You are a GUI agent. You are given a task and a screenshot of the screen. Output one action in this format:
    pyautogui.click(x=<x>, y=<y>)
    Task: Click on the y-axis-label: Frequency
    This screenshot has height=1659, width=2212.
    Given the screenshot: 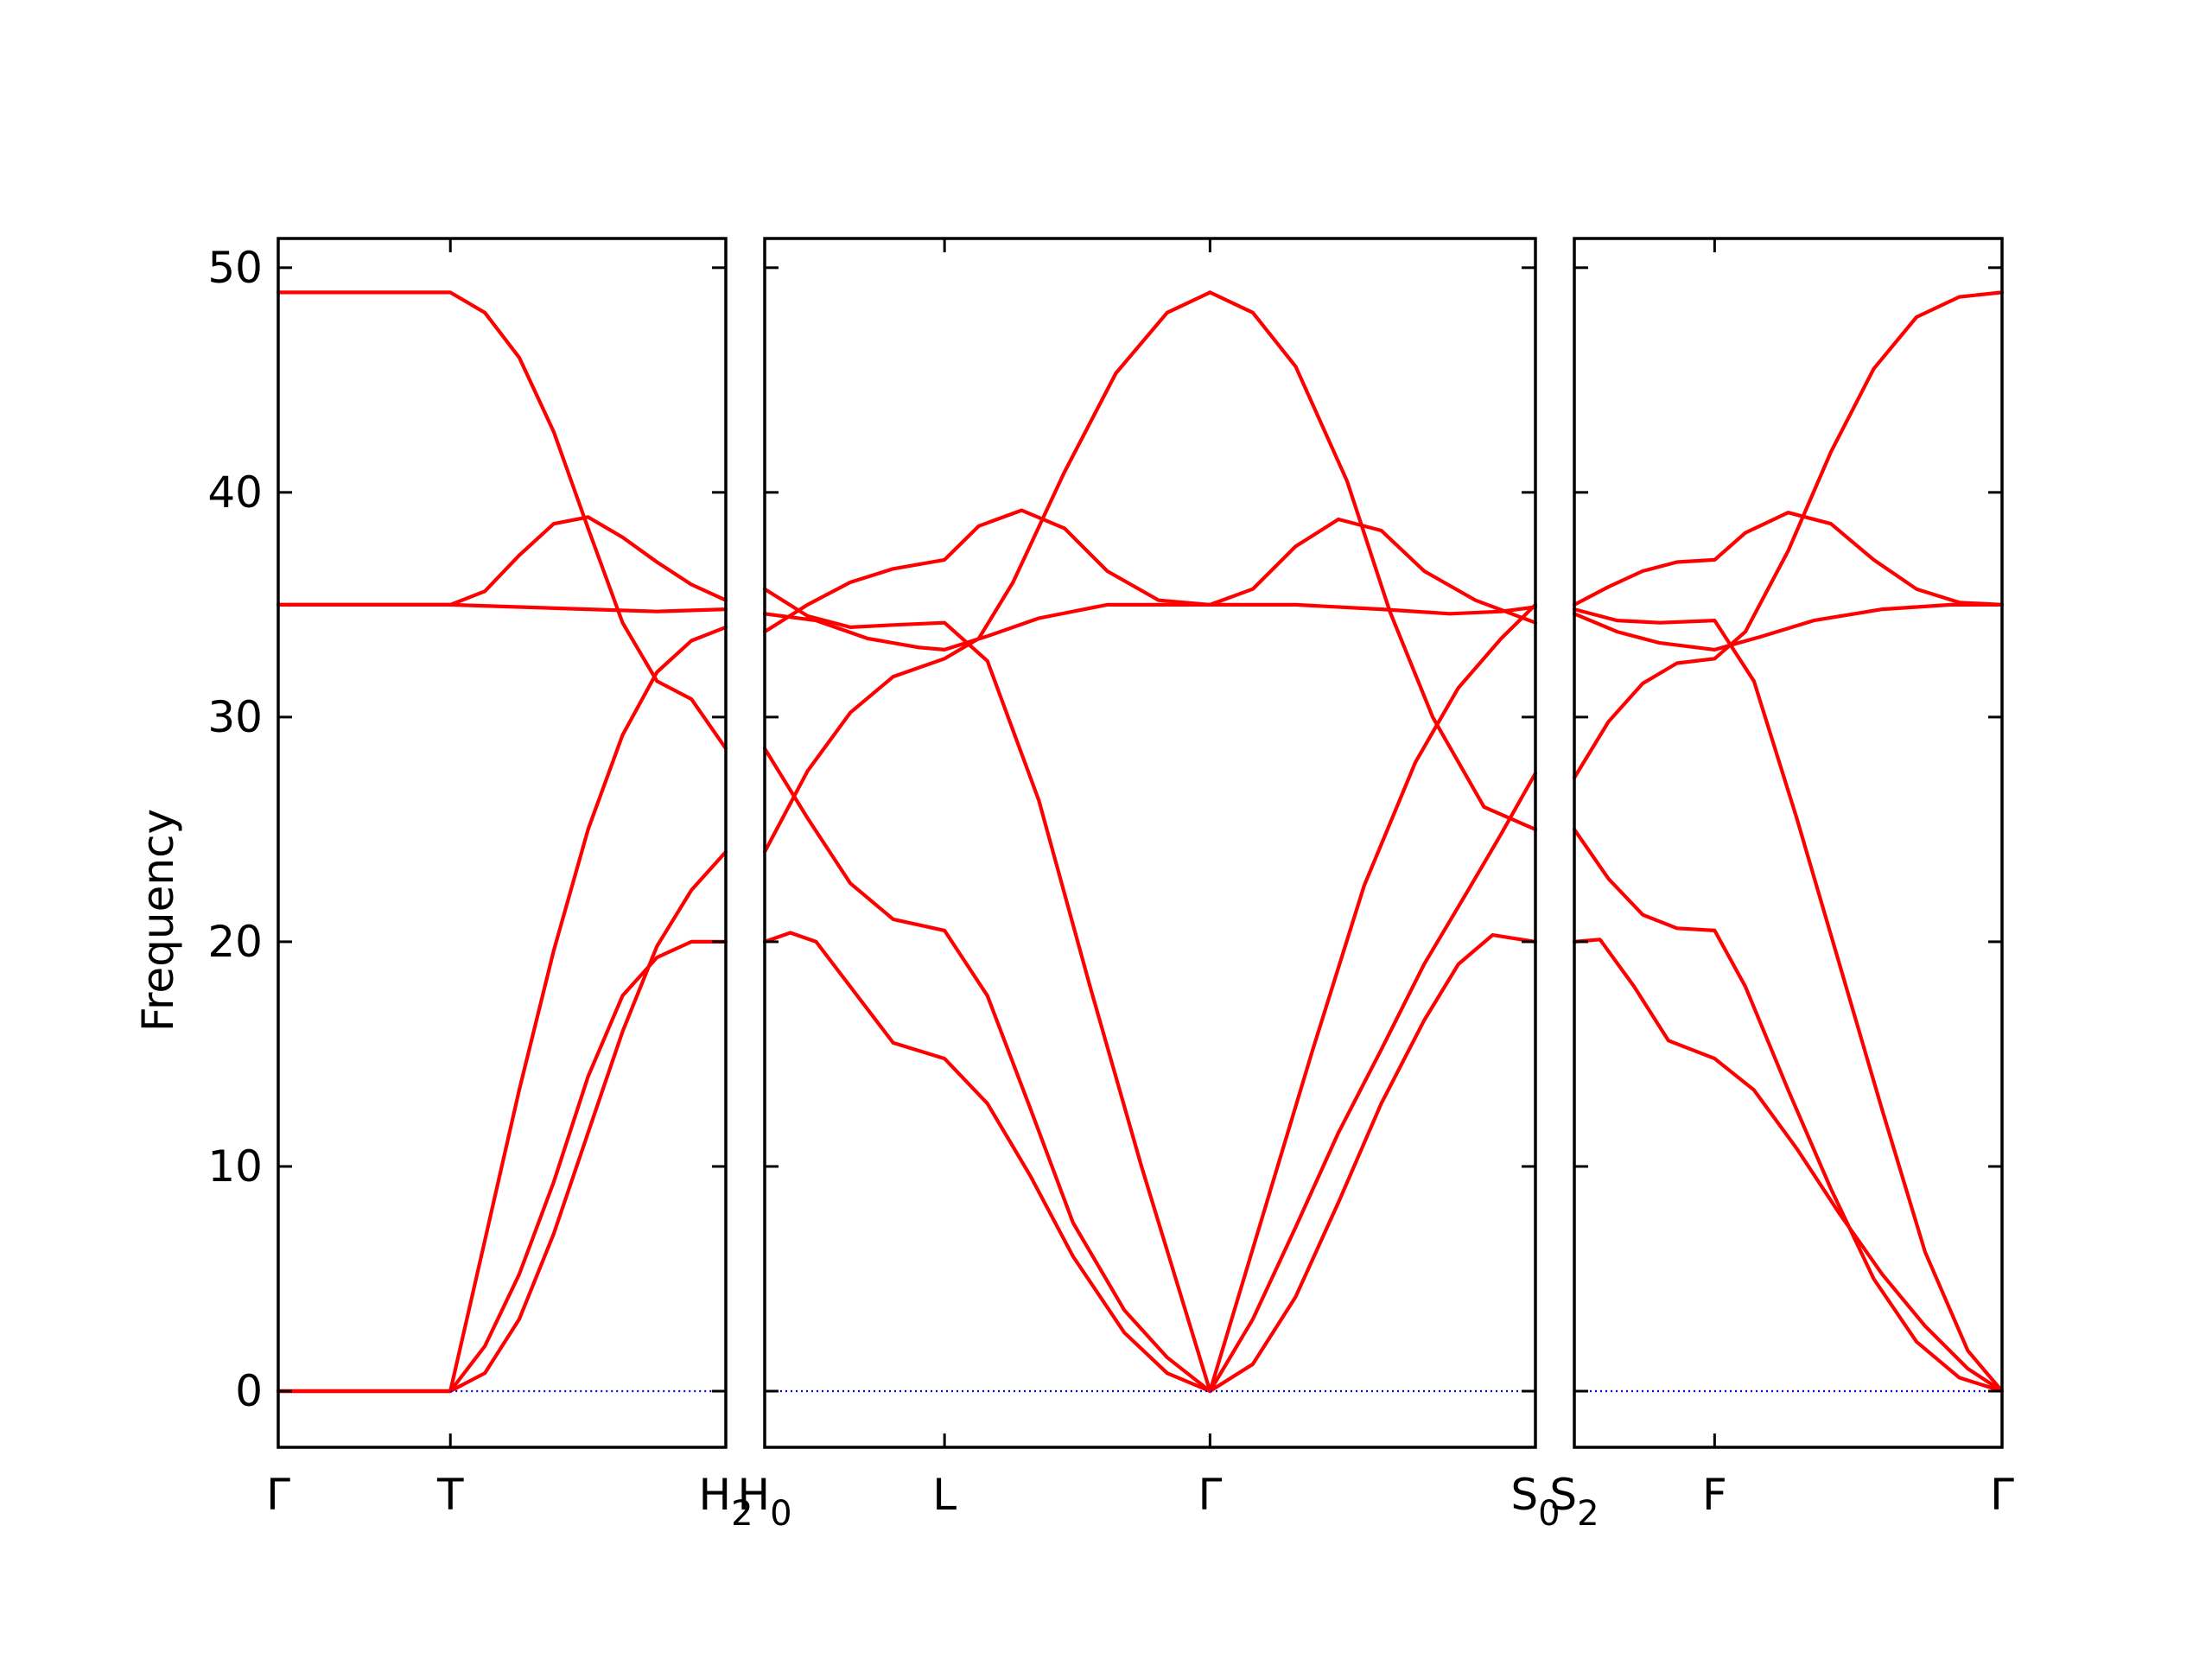 What is the action you would take?
    pyautogui.click(x=158, y=920)
    